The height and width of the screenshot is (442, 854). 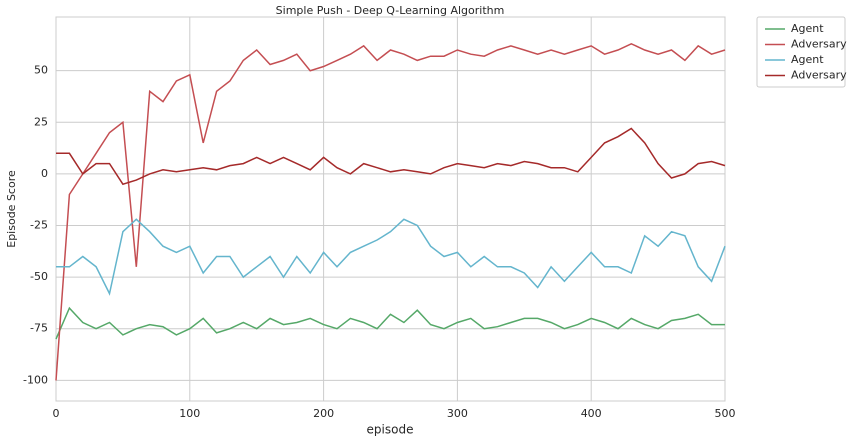 What do you see at coordinates (591, 413) in the screenshot?
I see `x-tick-label: 400` at bounding box center [591, 413].